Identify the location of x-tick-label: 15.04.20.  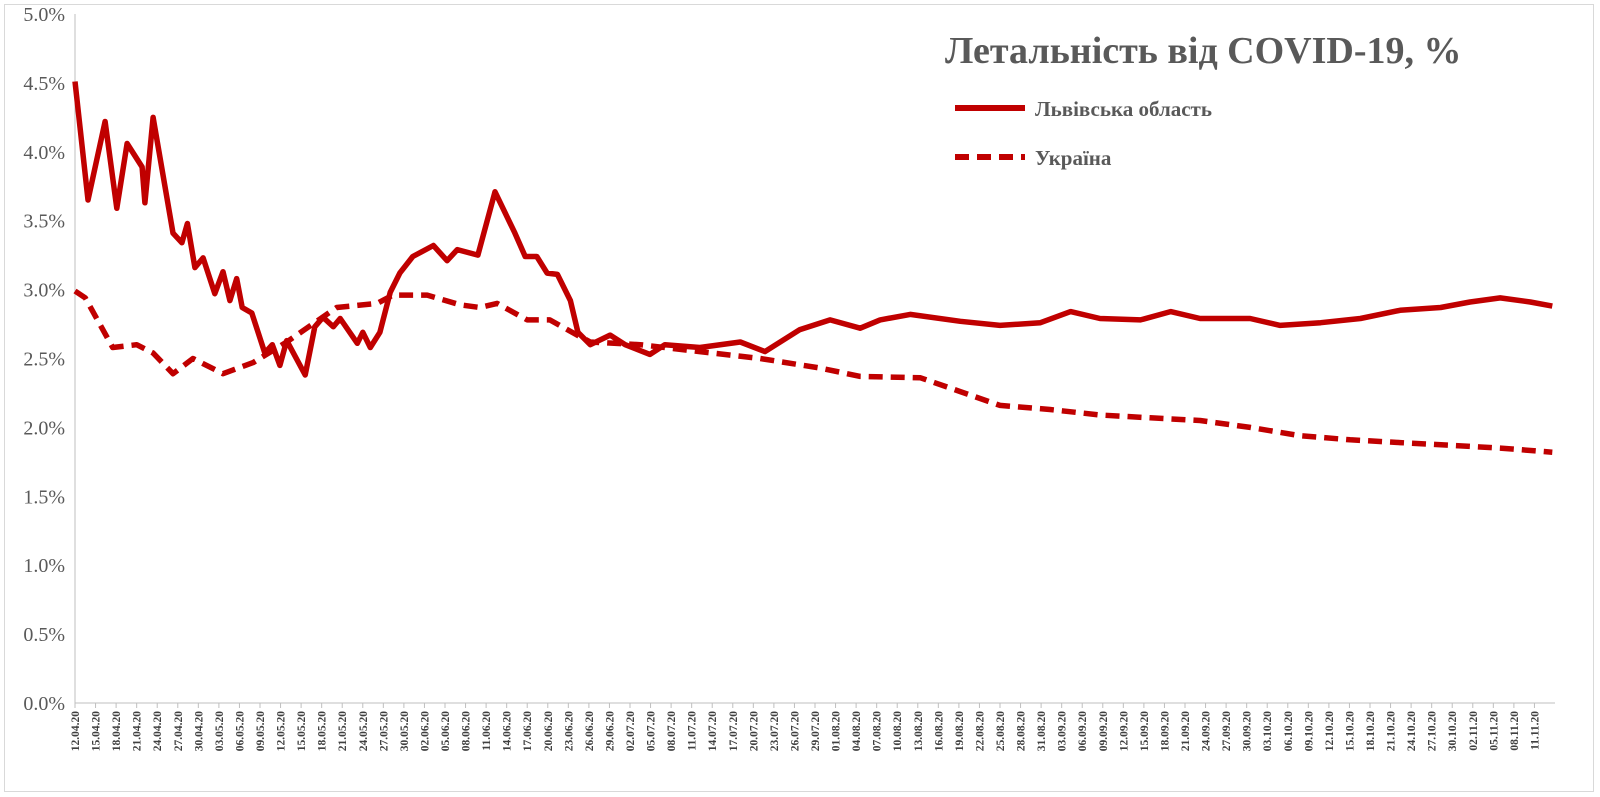
(97, 731).